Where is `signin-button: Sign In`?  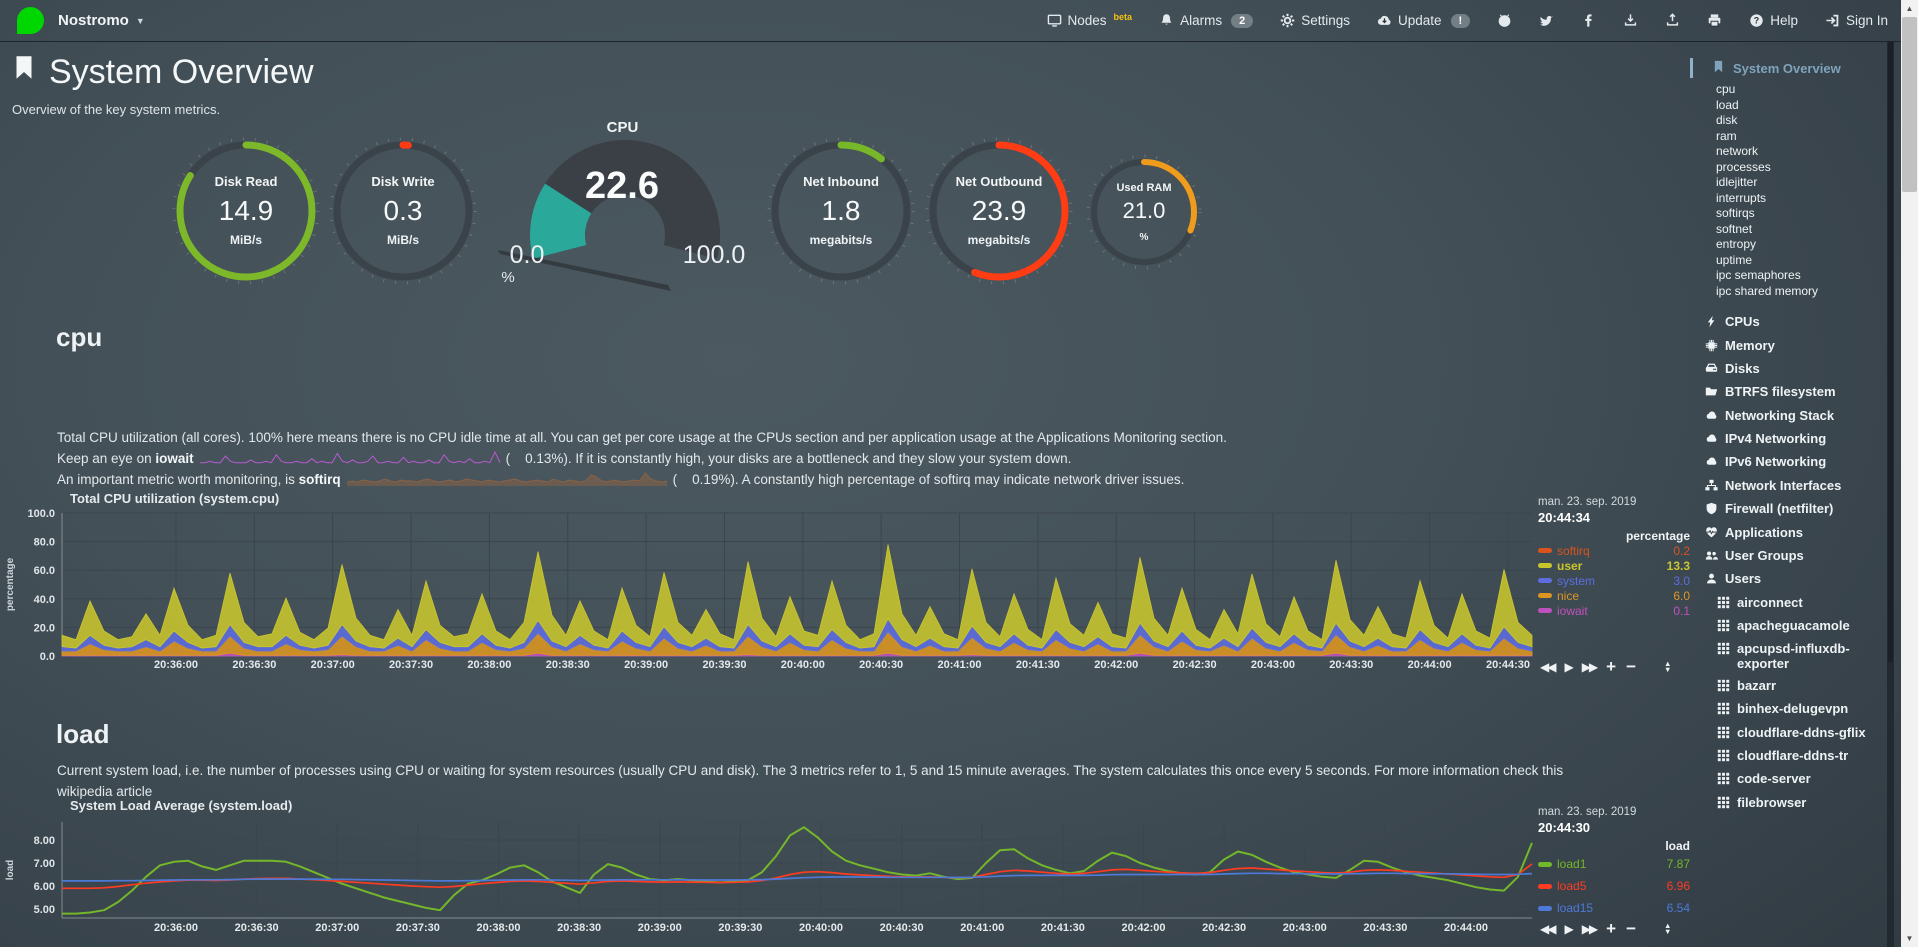
signin-button: Sign In is located at coordinates (1856, 20).